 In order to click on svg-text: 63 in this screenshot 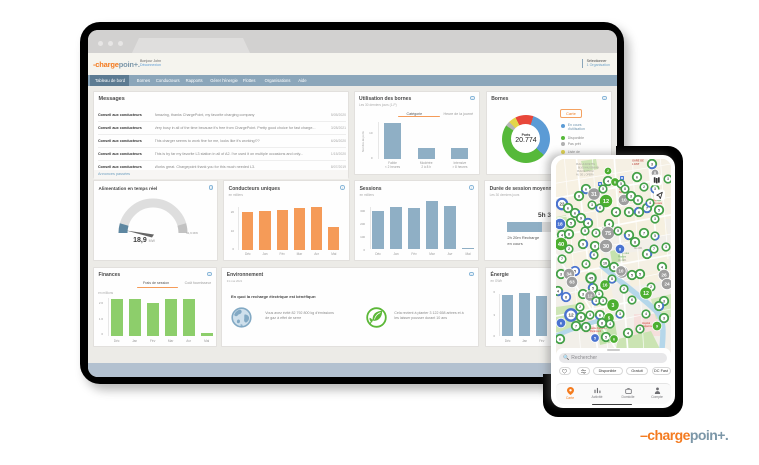, I will do `click(572, 283)`.